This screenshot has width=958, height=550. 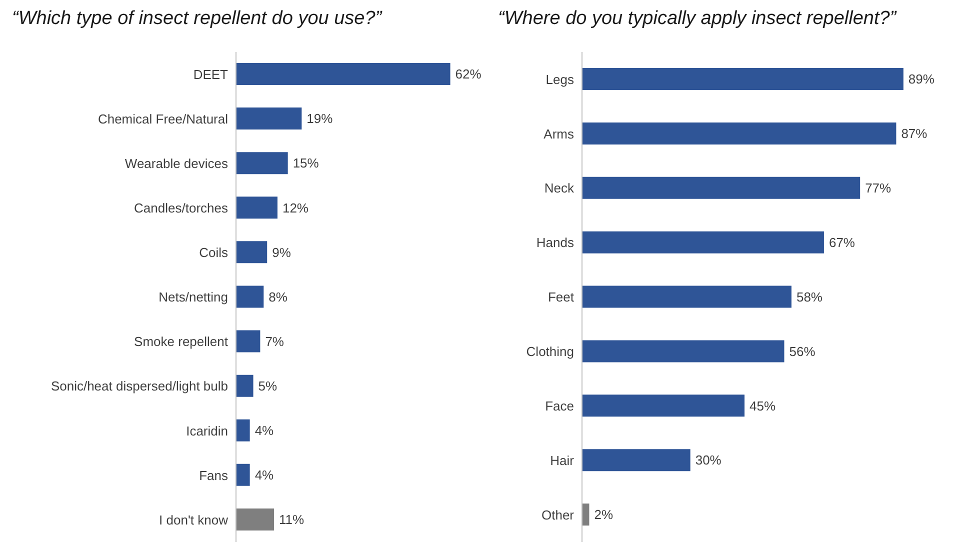 I want to click on y-tick-label: Legs, so click(x=560, y=79).